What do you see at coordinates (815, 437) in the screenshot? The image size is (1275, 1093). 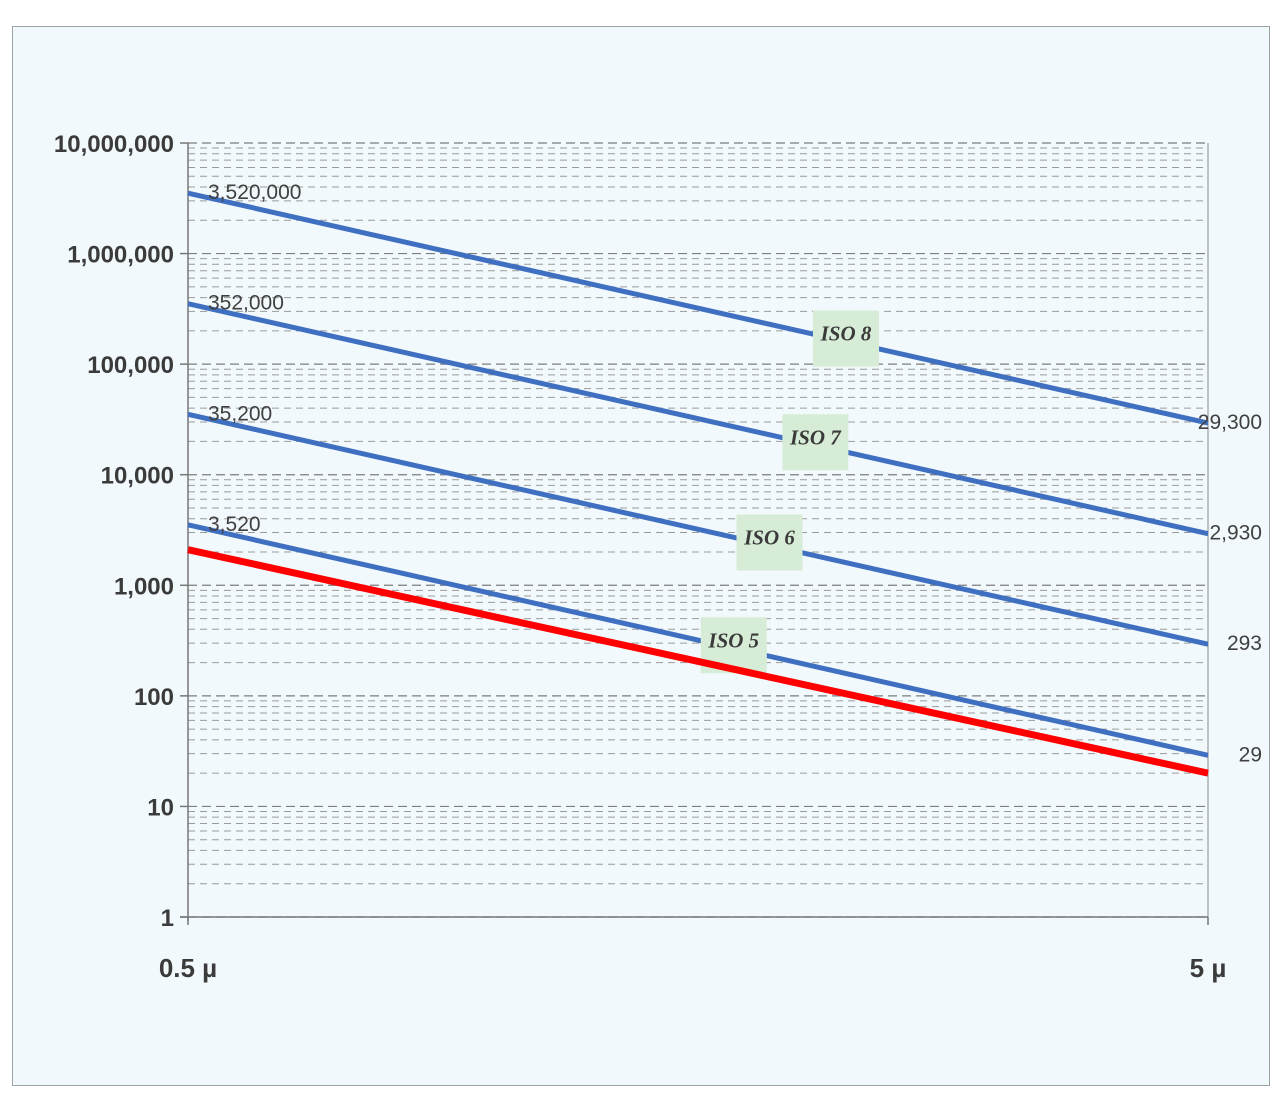 I see `series-tag-label-iso-7: ISO 7` at bounding box center [815, 437].